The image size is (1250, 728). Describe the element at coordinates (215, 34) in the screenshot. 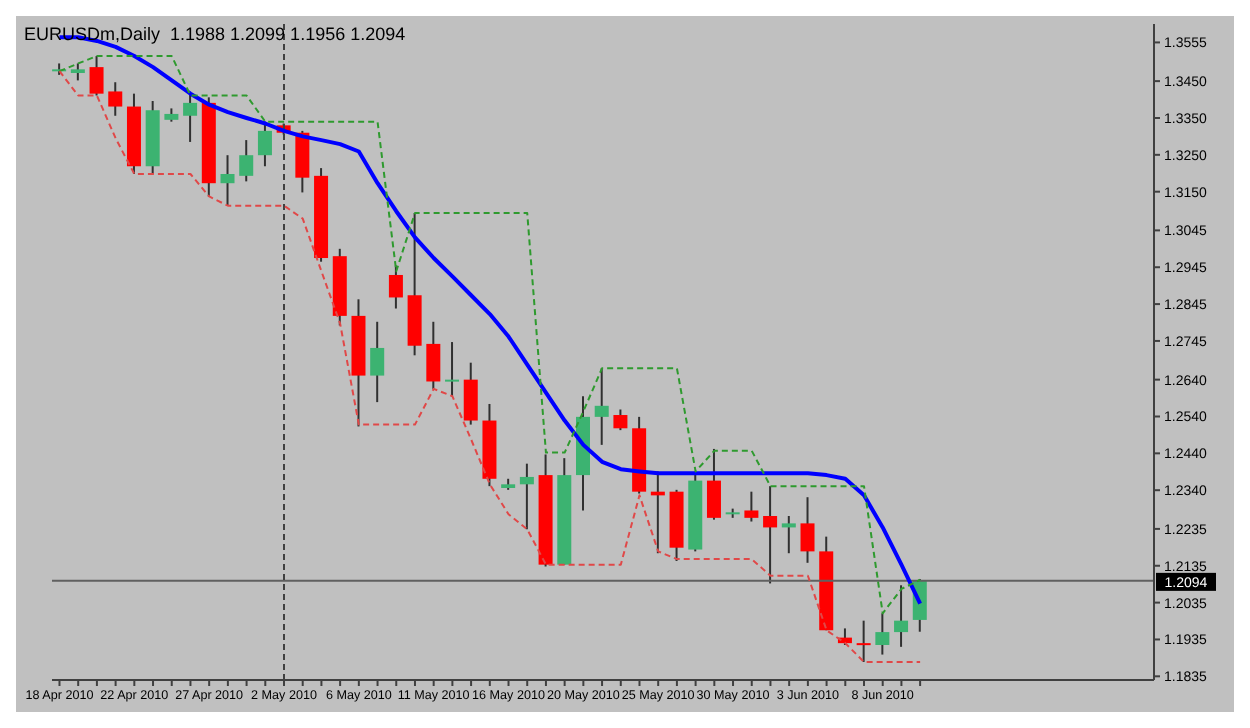

I see `chart-title: EURUSDm,Daily 1.1988 1.2099 1.1956 1.2094` at that location.